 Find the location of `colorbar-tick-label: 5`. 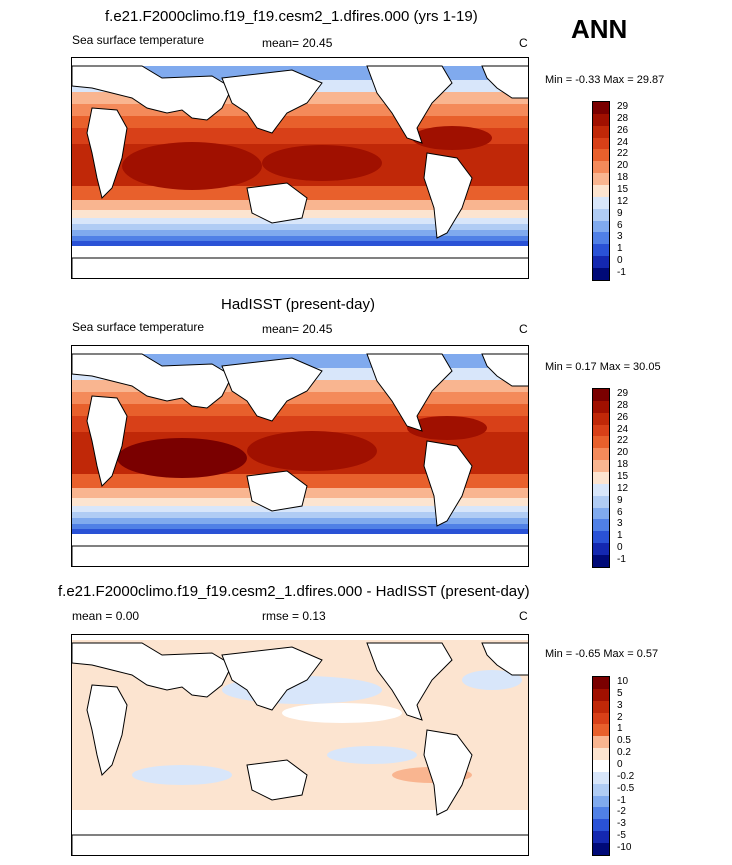

colorbar-tick-label: 5 is located at coordinates (620, 693).